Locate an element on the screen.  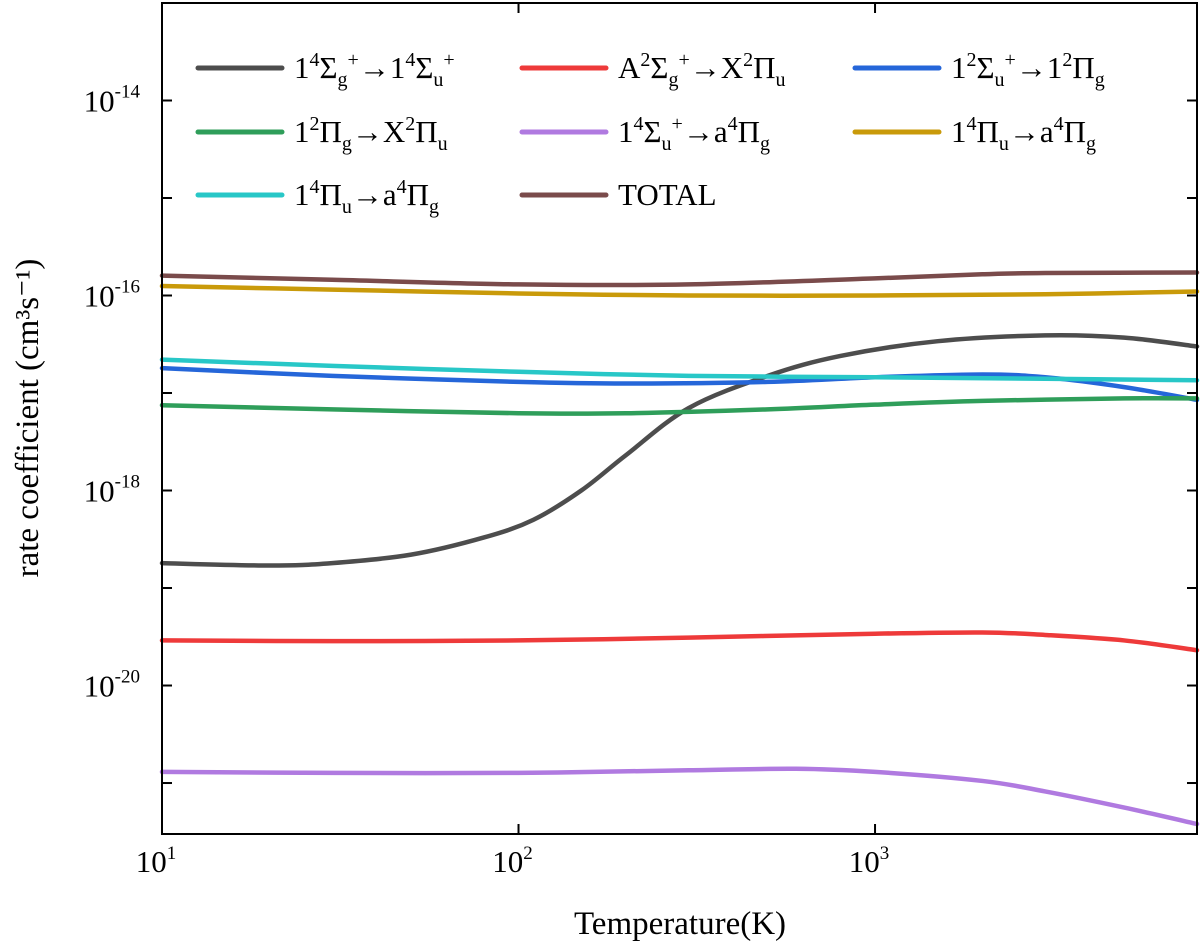
y-tick-label: 10-18 is located at coordinates (112, 490).